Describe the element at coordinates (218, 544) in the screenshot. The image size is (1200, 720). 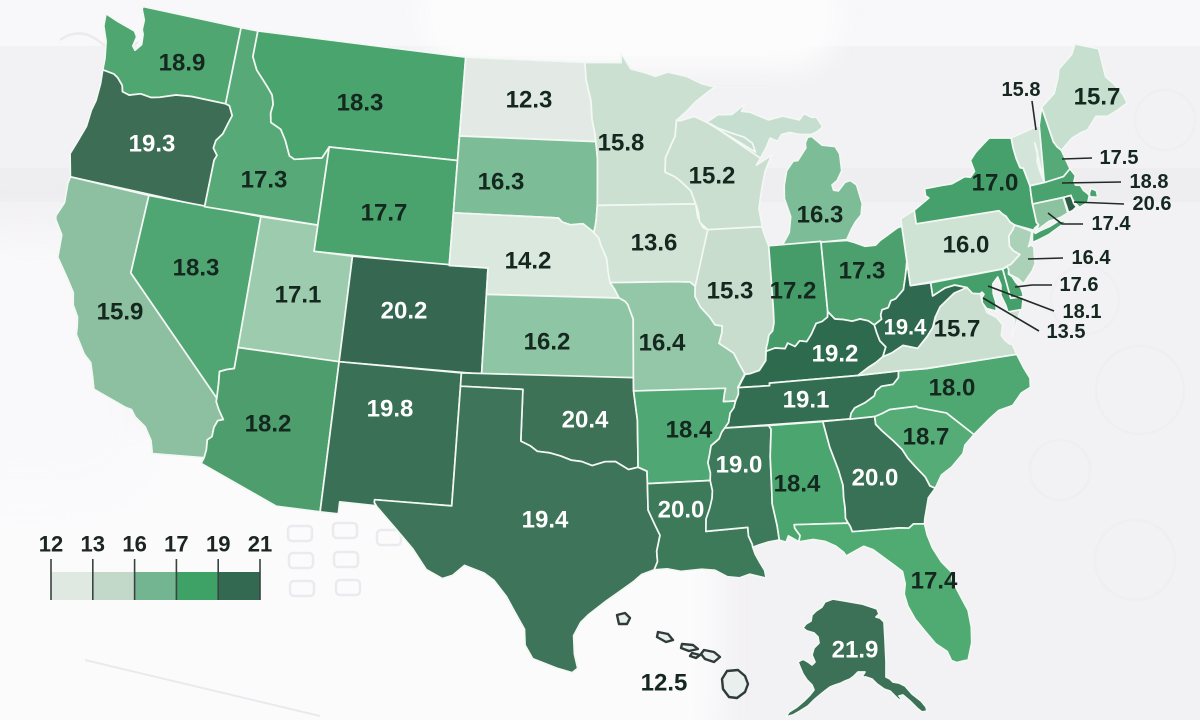
I see `svg-text: 19` at that location.